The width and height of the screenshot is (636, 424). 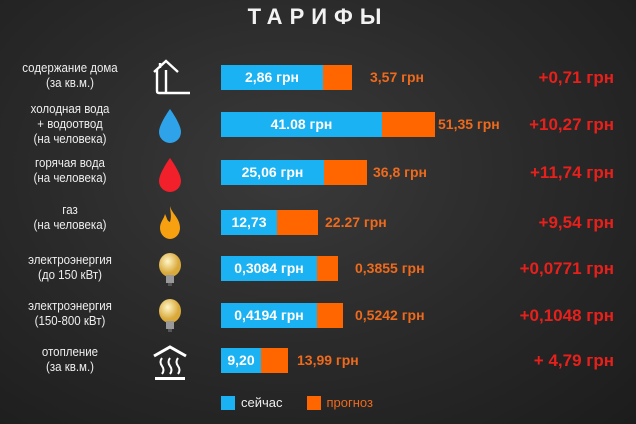 What do you see at coordinates (170, 126) in the screenshot?
I see `water-drop-icon` at bounding box center [170, 126].